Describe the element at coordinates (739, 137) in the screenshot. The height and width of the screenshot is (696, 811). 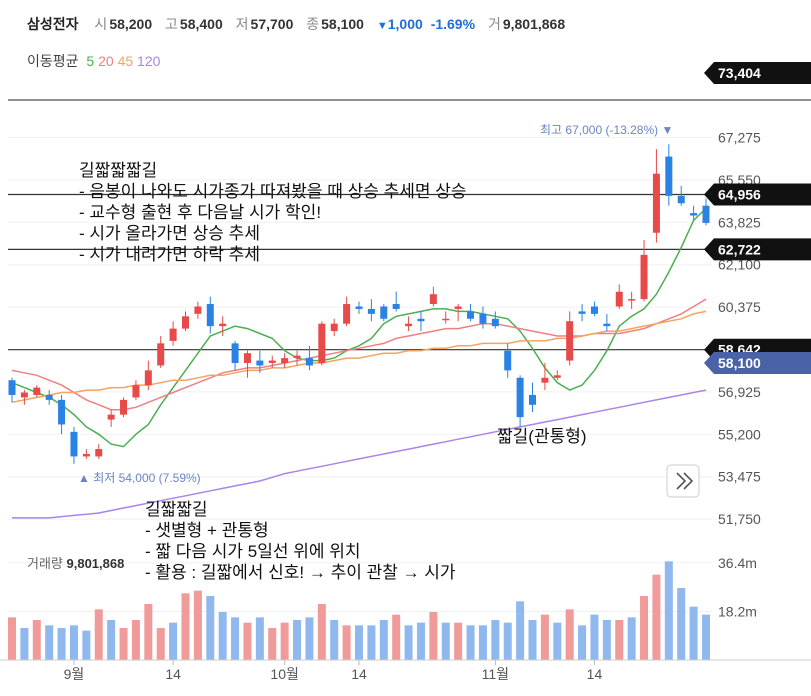
I see `y-tick-label: 67,275` at that location.